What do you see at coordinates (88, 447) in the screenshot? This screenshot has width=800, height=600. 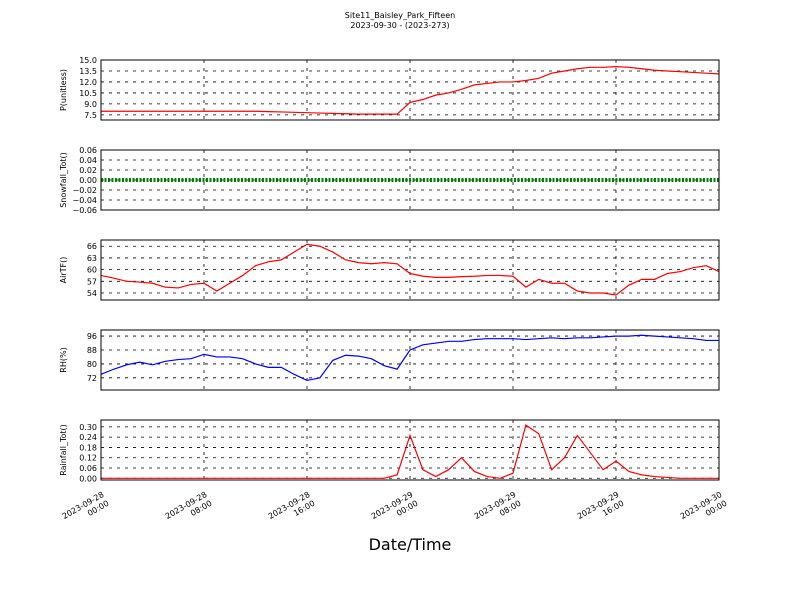 I see `y-tick-label: 0.18` at bounding box center [88, 447].